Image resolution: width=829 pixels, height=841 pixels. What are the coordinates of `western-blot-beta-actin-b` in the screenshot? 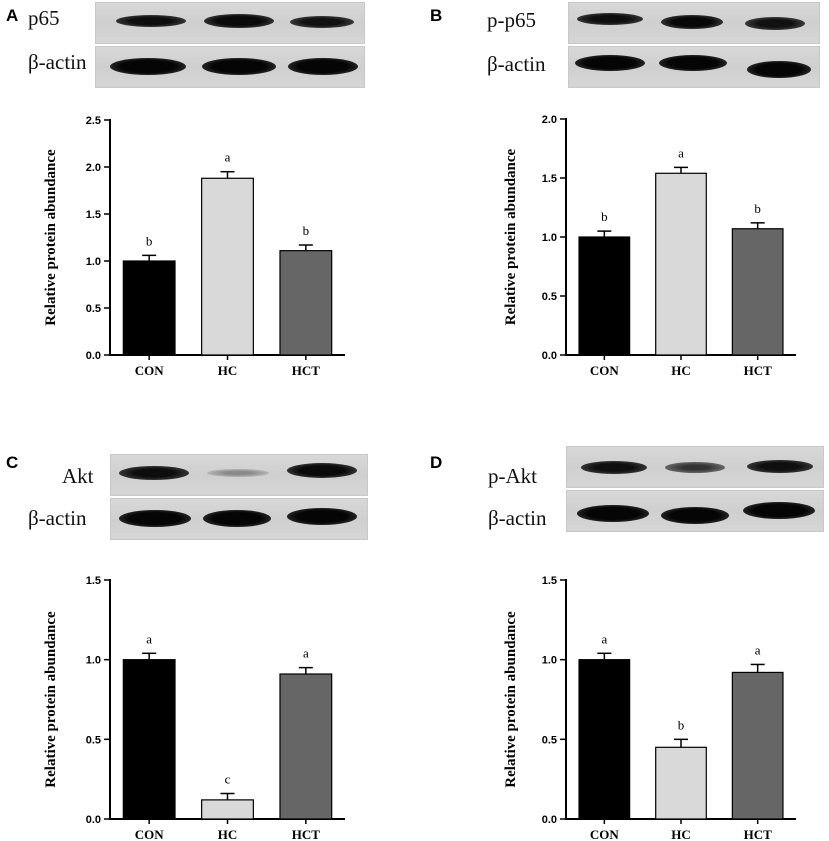 It's located at (694, 67).